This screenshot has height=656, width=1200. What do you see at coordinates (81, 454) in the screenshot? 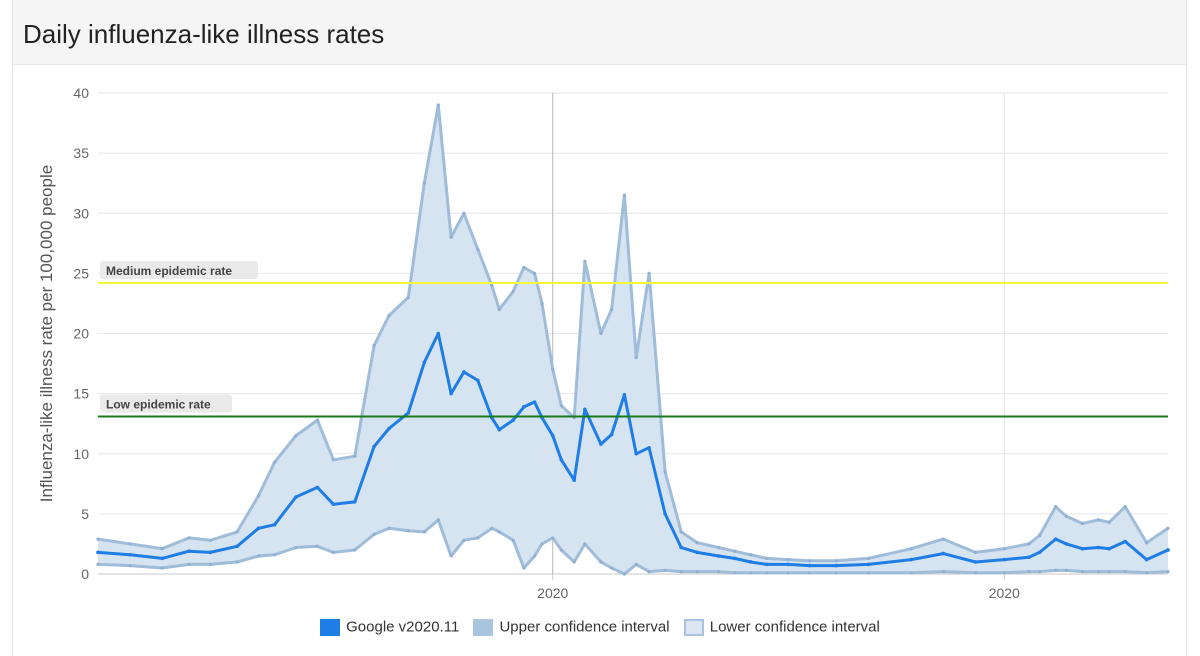
I see `y-tick-label: 10` at bounding box center [81, 454].